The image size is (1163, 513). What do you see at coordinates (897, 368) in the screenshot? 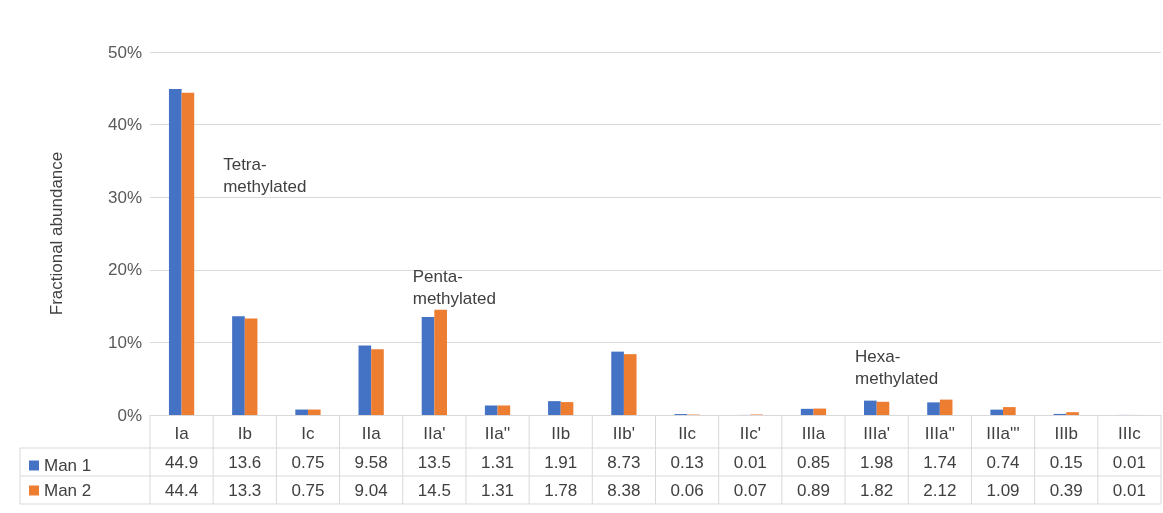
I see `annotation: Hexa- methylated` at bounding box center [897, 368].